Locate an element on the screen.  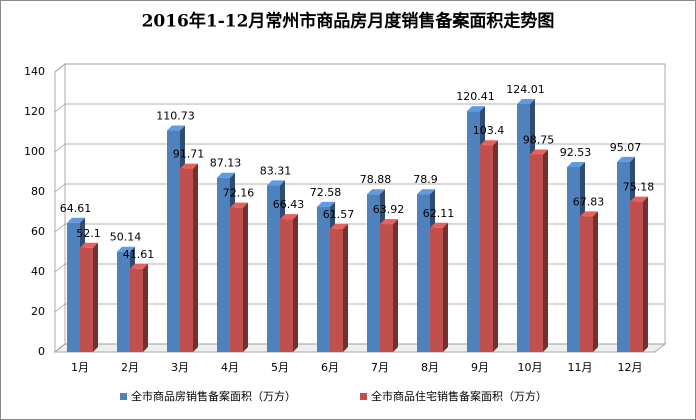
y-tick-label: 0 is located at coordinates (41, 351).